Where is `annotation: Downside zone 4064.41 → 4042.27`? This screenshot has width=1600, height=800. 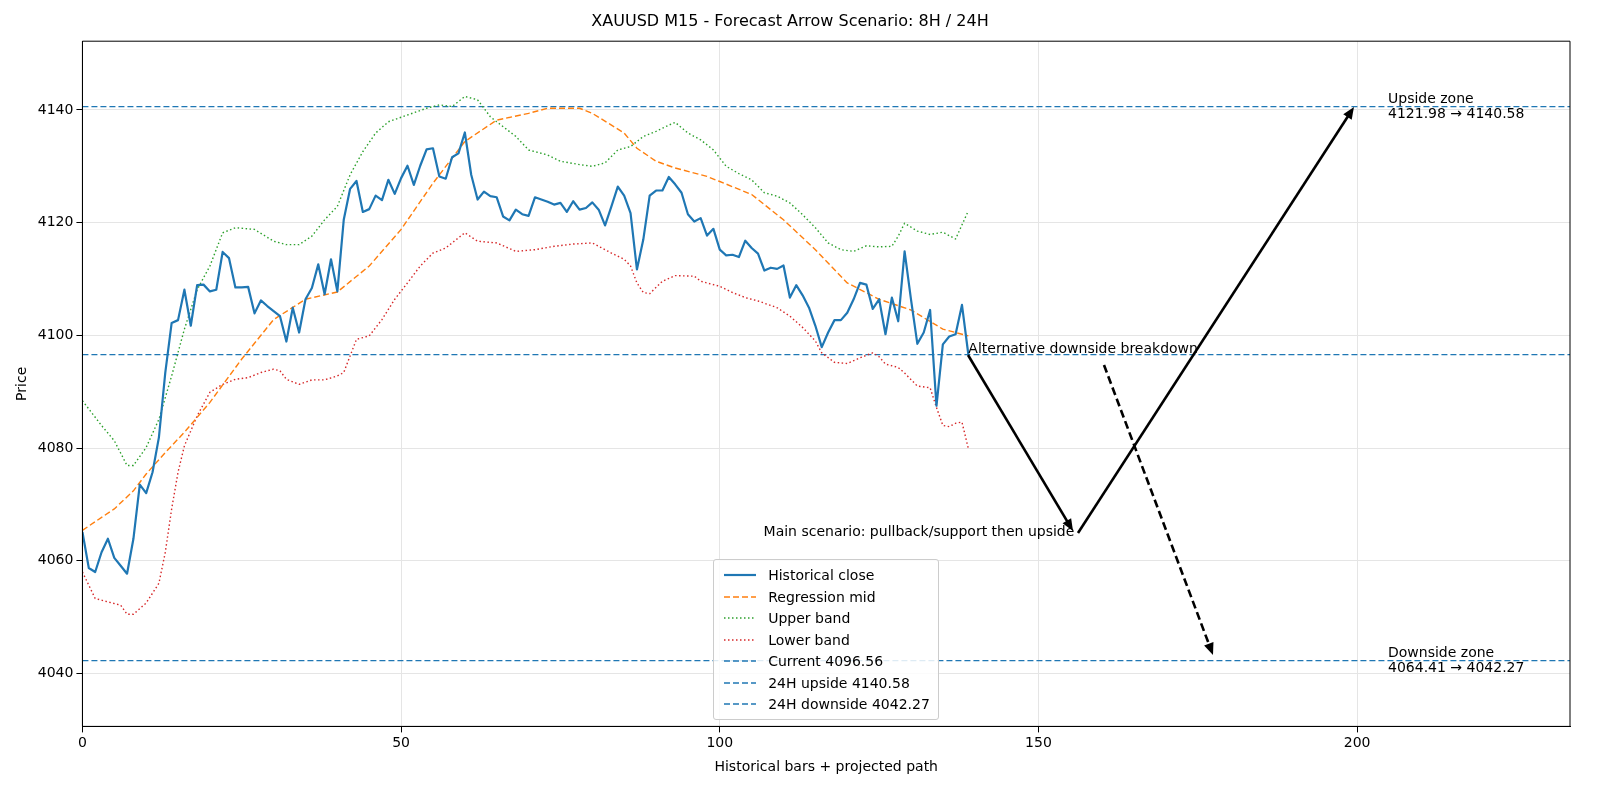
annotation: Downside zone 4064.41 → 4042.27 is located at coordinates (1456, 659).